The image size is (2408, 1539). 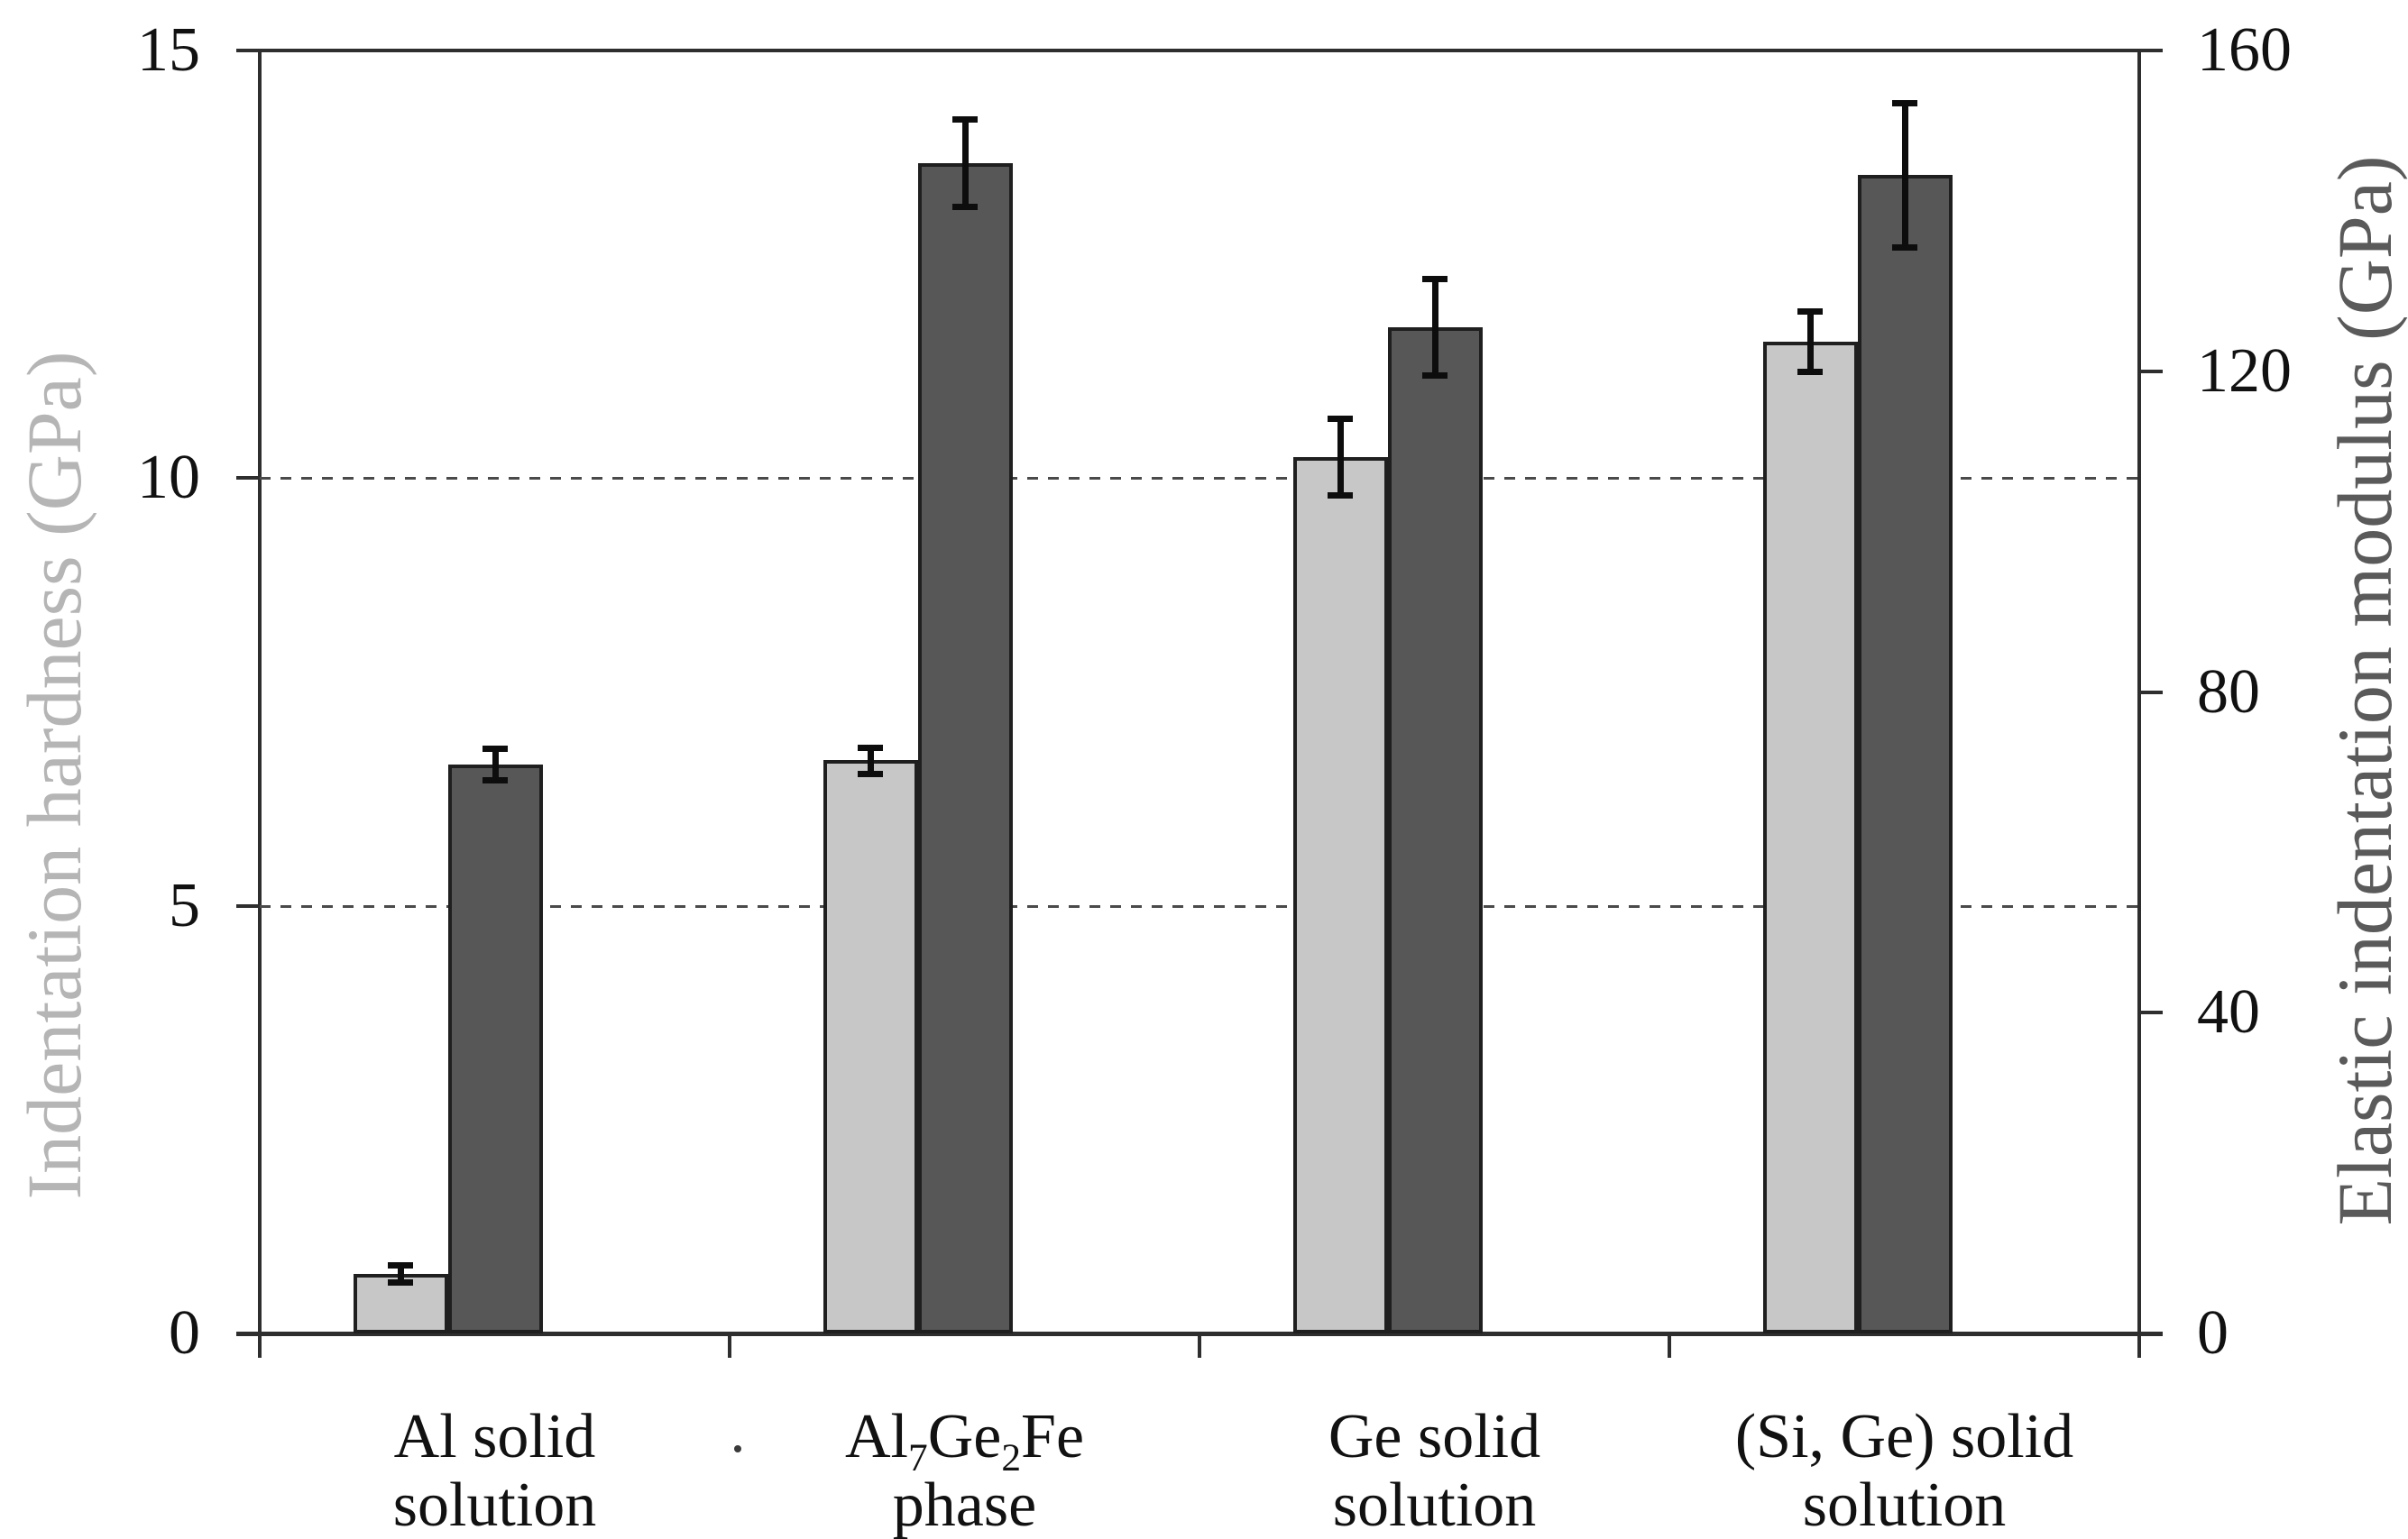 I want to click on category-label-line: Al solid, so click(x=494, y=1436).